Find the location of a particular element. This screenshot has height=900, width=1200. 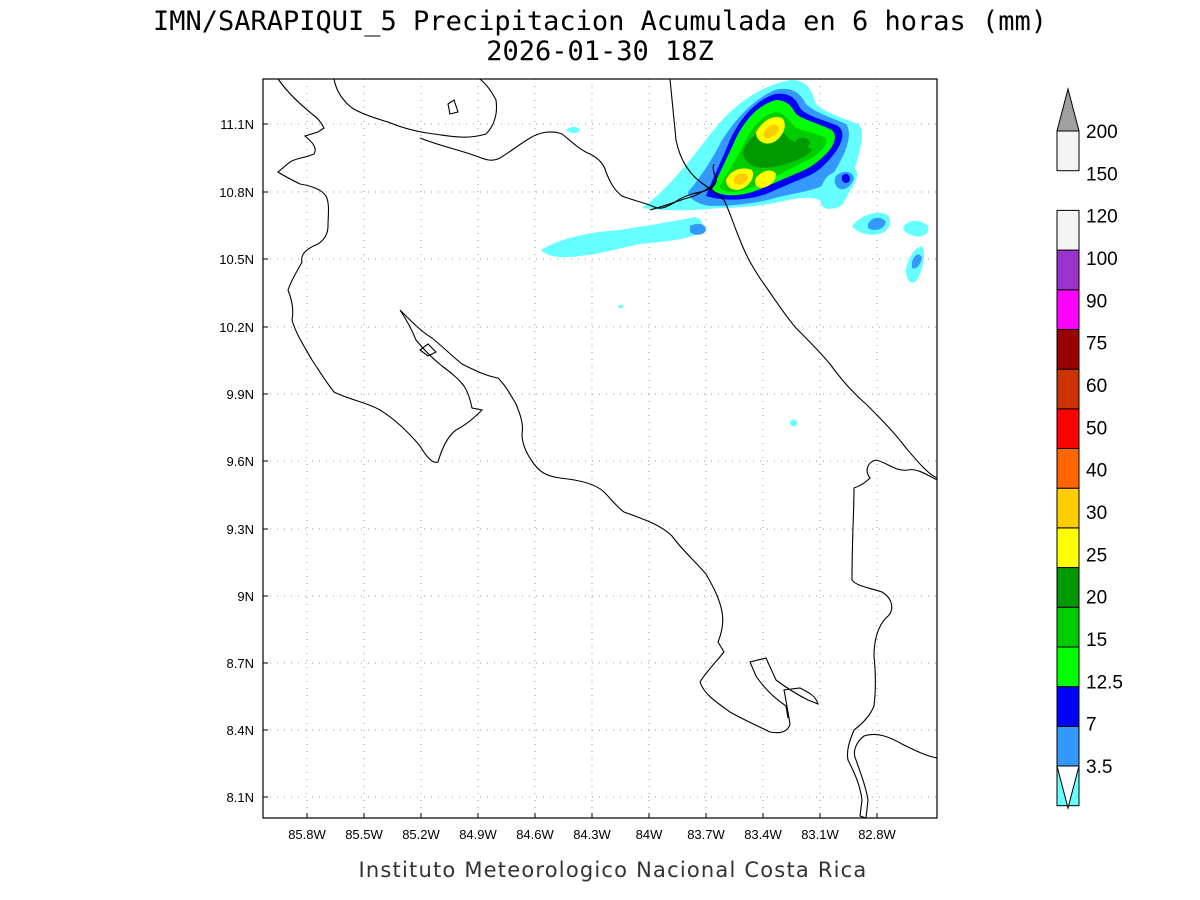

lon-tick-label: 84.3W is located at coordinates (592, 834).